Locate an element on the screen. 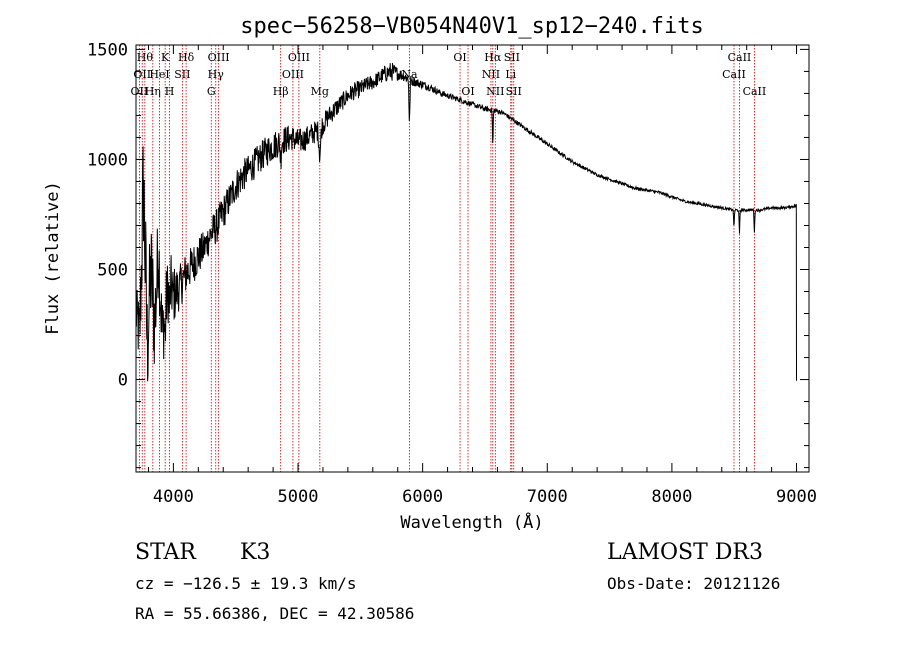 The image size is (900, 649). y-axis-label: Flux (relative) is located at coordinates (53, 258).